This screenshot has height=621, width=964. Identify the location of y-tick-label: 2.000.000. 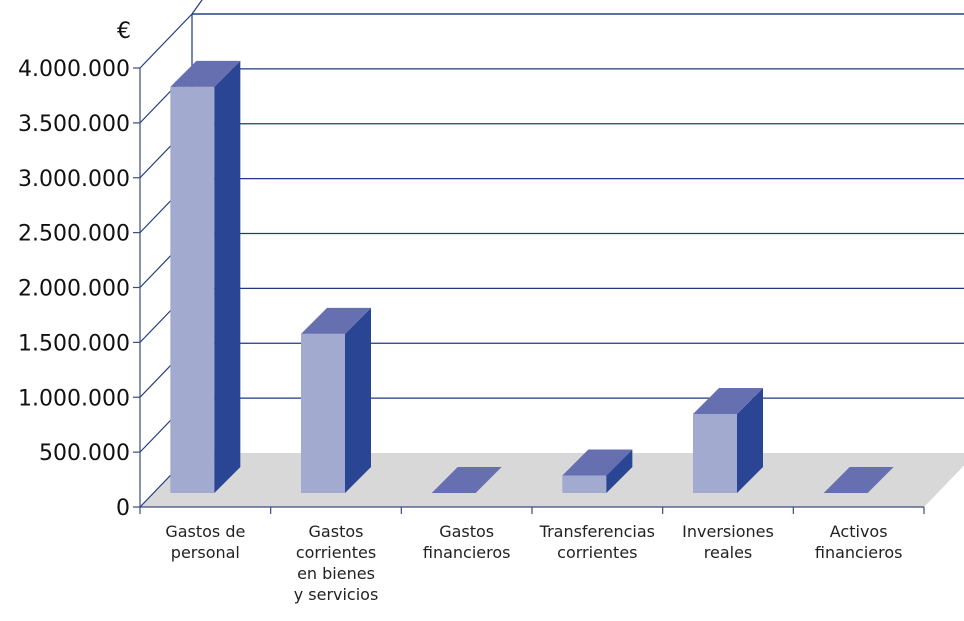
(74, 289).